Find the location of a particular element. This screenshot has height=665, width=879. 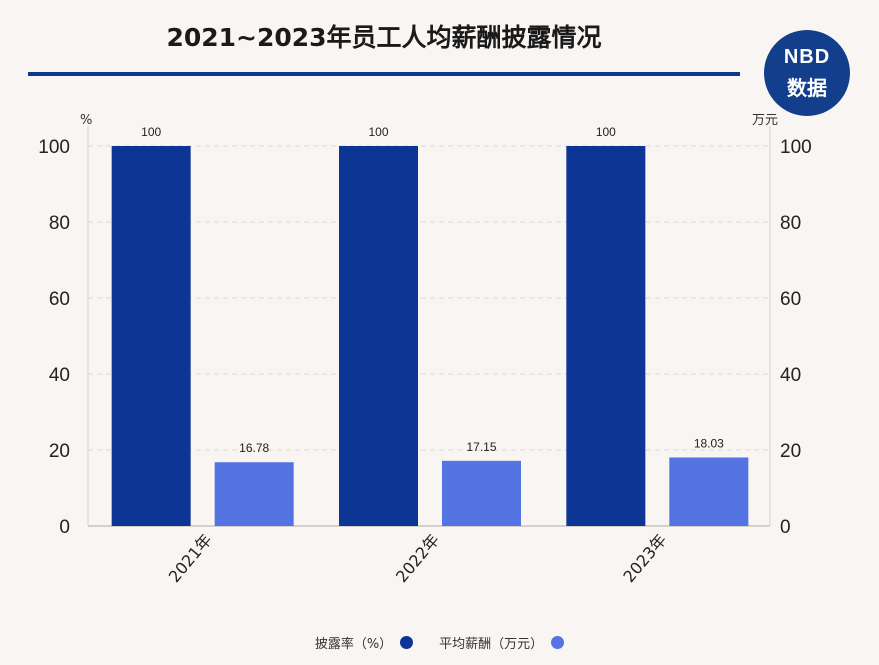

y-left-tick-label: 40 is located at coordinates (59, 375).